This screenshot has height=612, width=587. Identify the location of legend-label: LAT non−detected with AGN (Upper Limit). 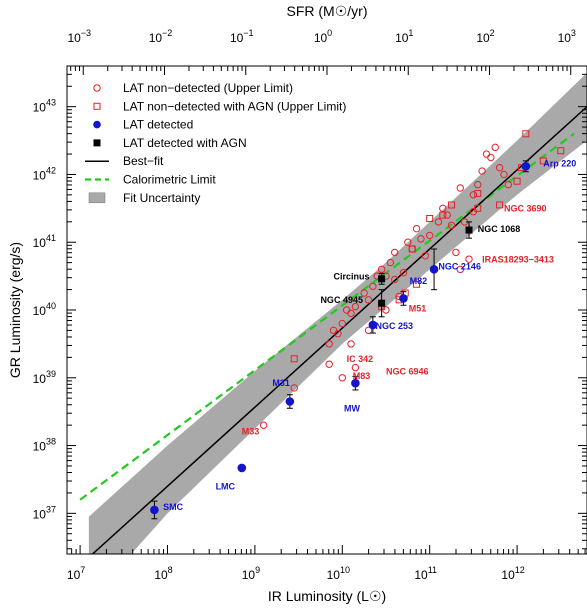
(234, 106).